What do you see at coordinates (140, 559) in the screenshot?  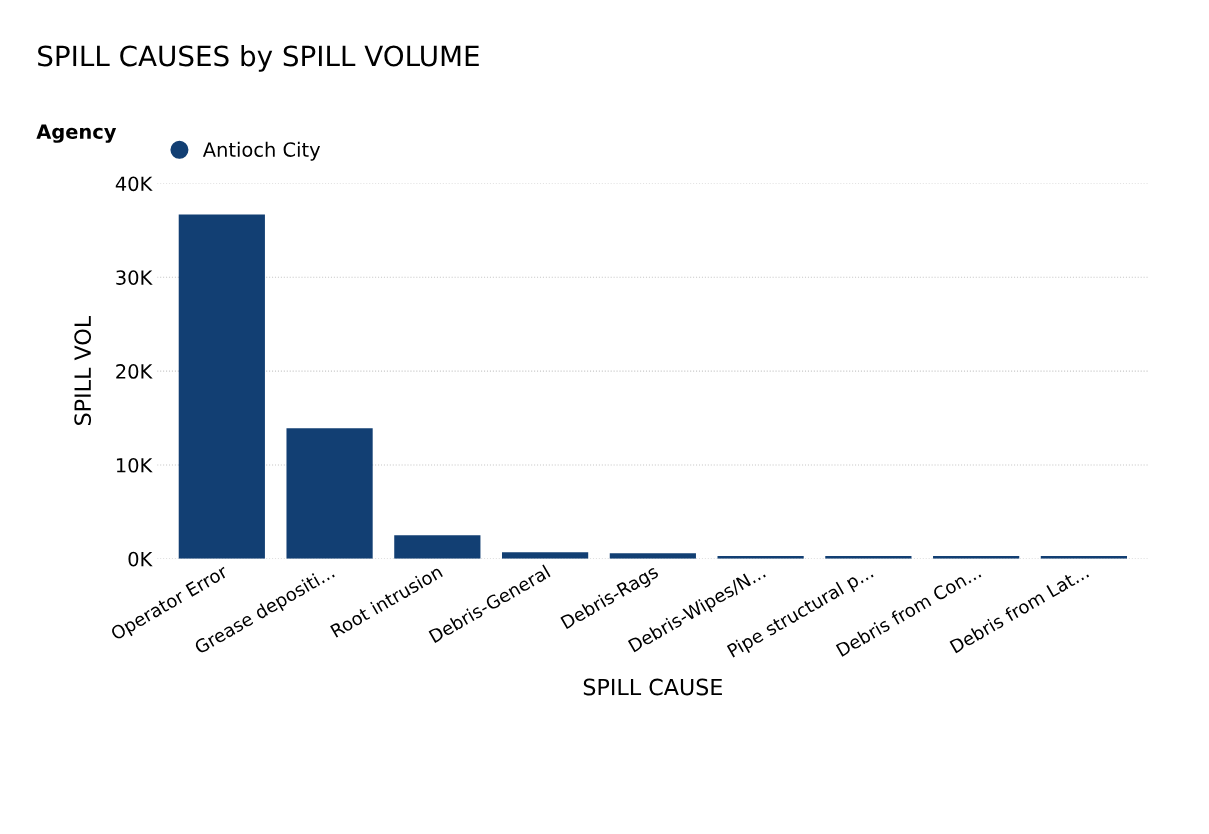 I see `y-tick-label: 0K` at bounding box center [140, 559].